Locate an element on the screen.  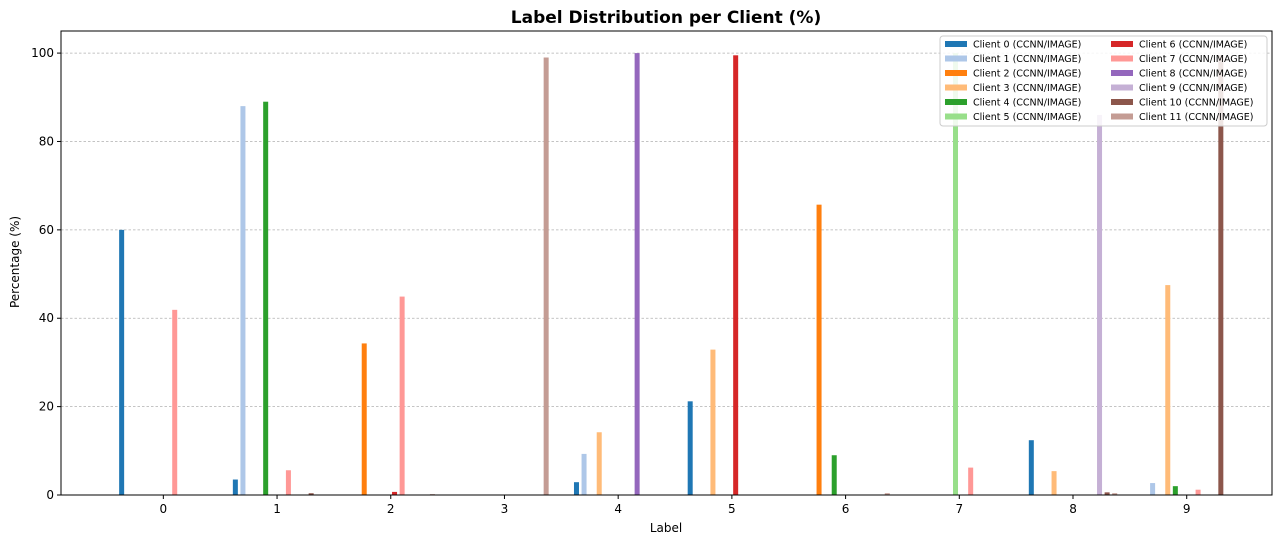
legend-entry: Client 9 (CCNN/IMAGE) is located at coordinates (1193, 88).